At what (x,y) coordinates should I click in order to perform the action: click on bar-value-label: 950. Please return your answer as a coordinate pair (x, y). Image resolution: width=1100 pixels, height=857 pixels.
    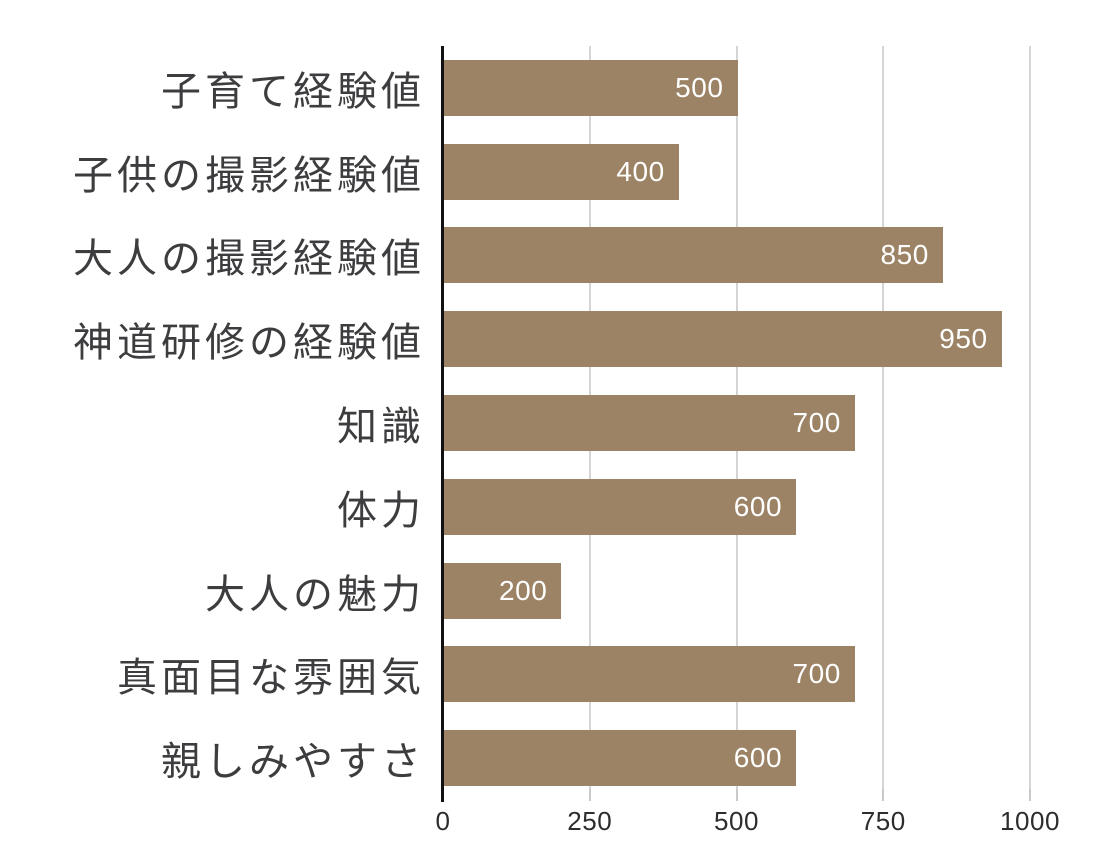
    Looking at the image, I should click on (963, 339).